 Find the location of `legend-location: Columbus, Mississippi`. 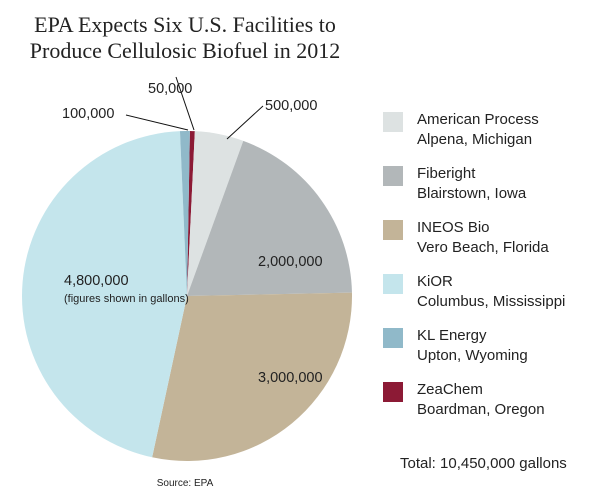

legend-location: Columbus, Mississippi is located at coordinates (491, 301).